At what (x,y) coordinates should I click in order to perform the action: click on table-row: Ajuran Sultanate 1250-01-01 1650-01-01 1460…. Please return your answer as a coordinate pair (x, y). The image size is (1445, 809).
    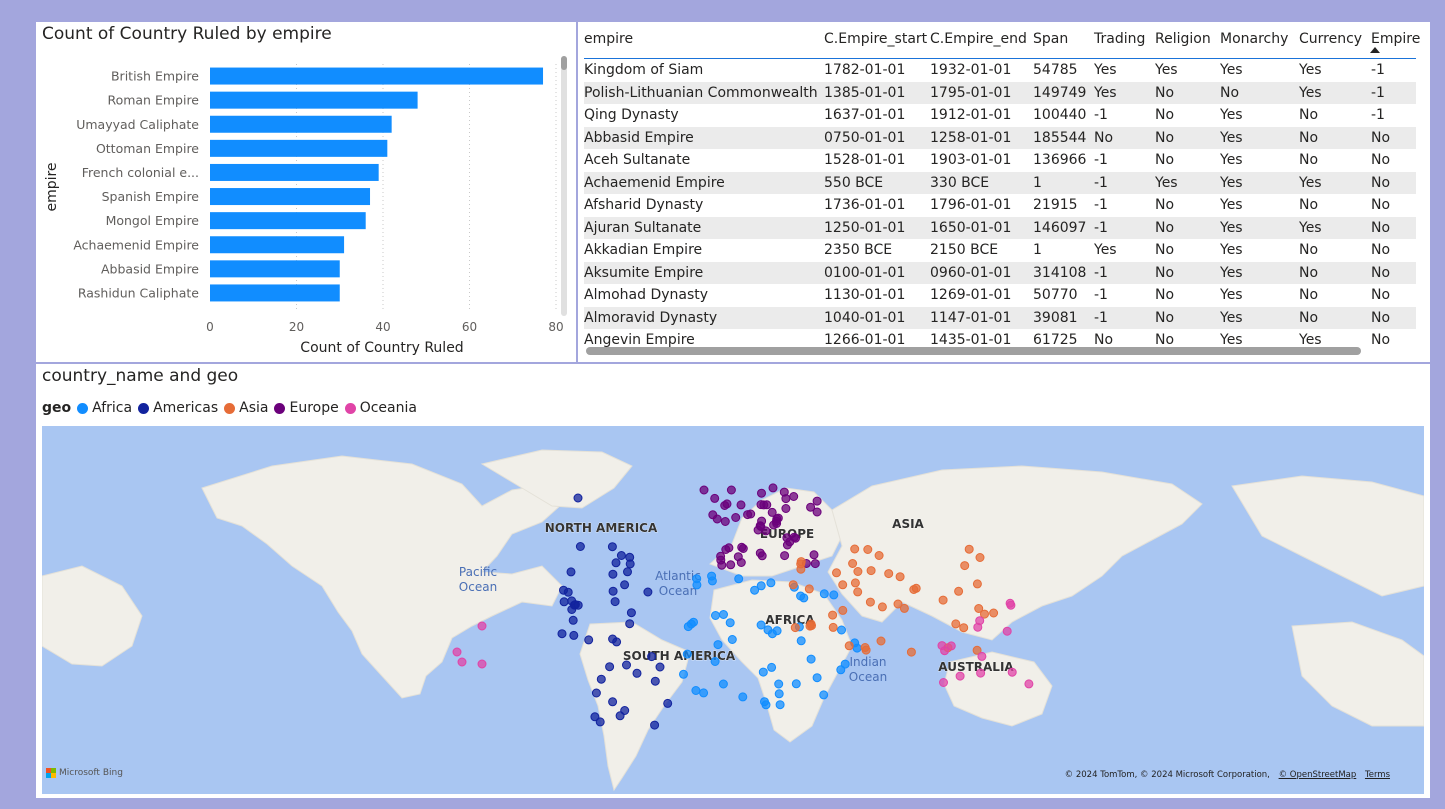
    Looking at the image, I should click on (1000, 227).